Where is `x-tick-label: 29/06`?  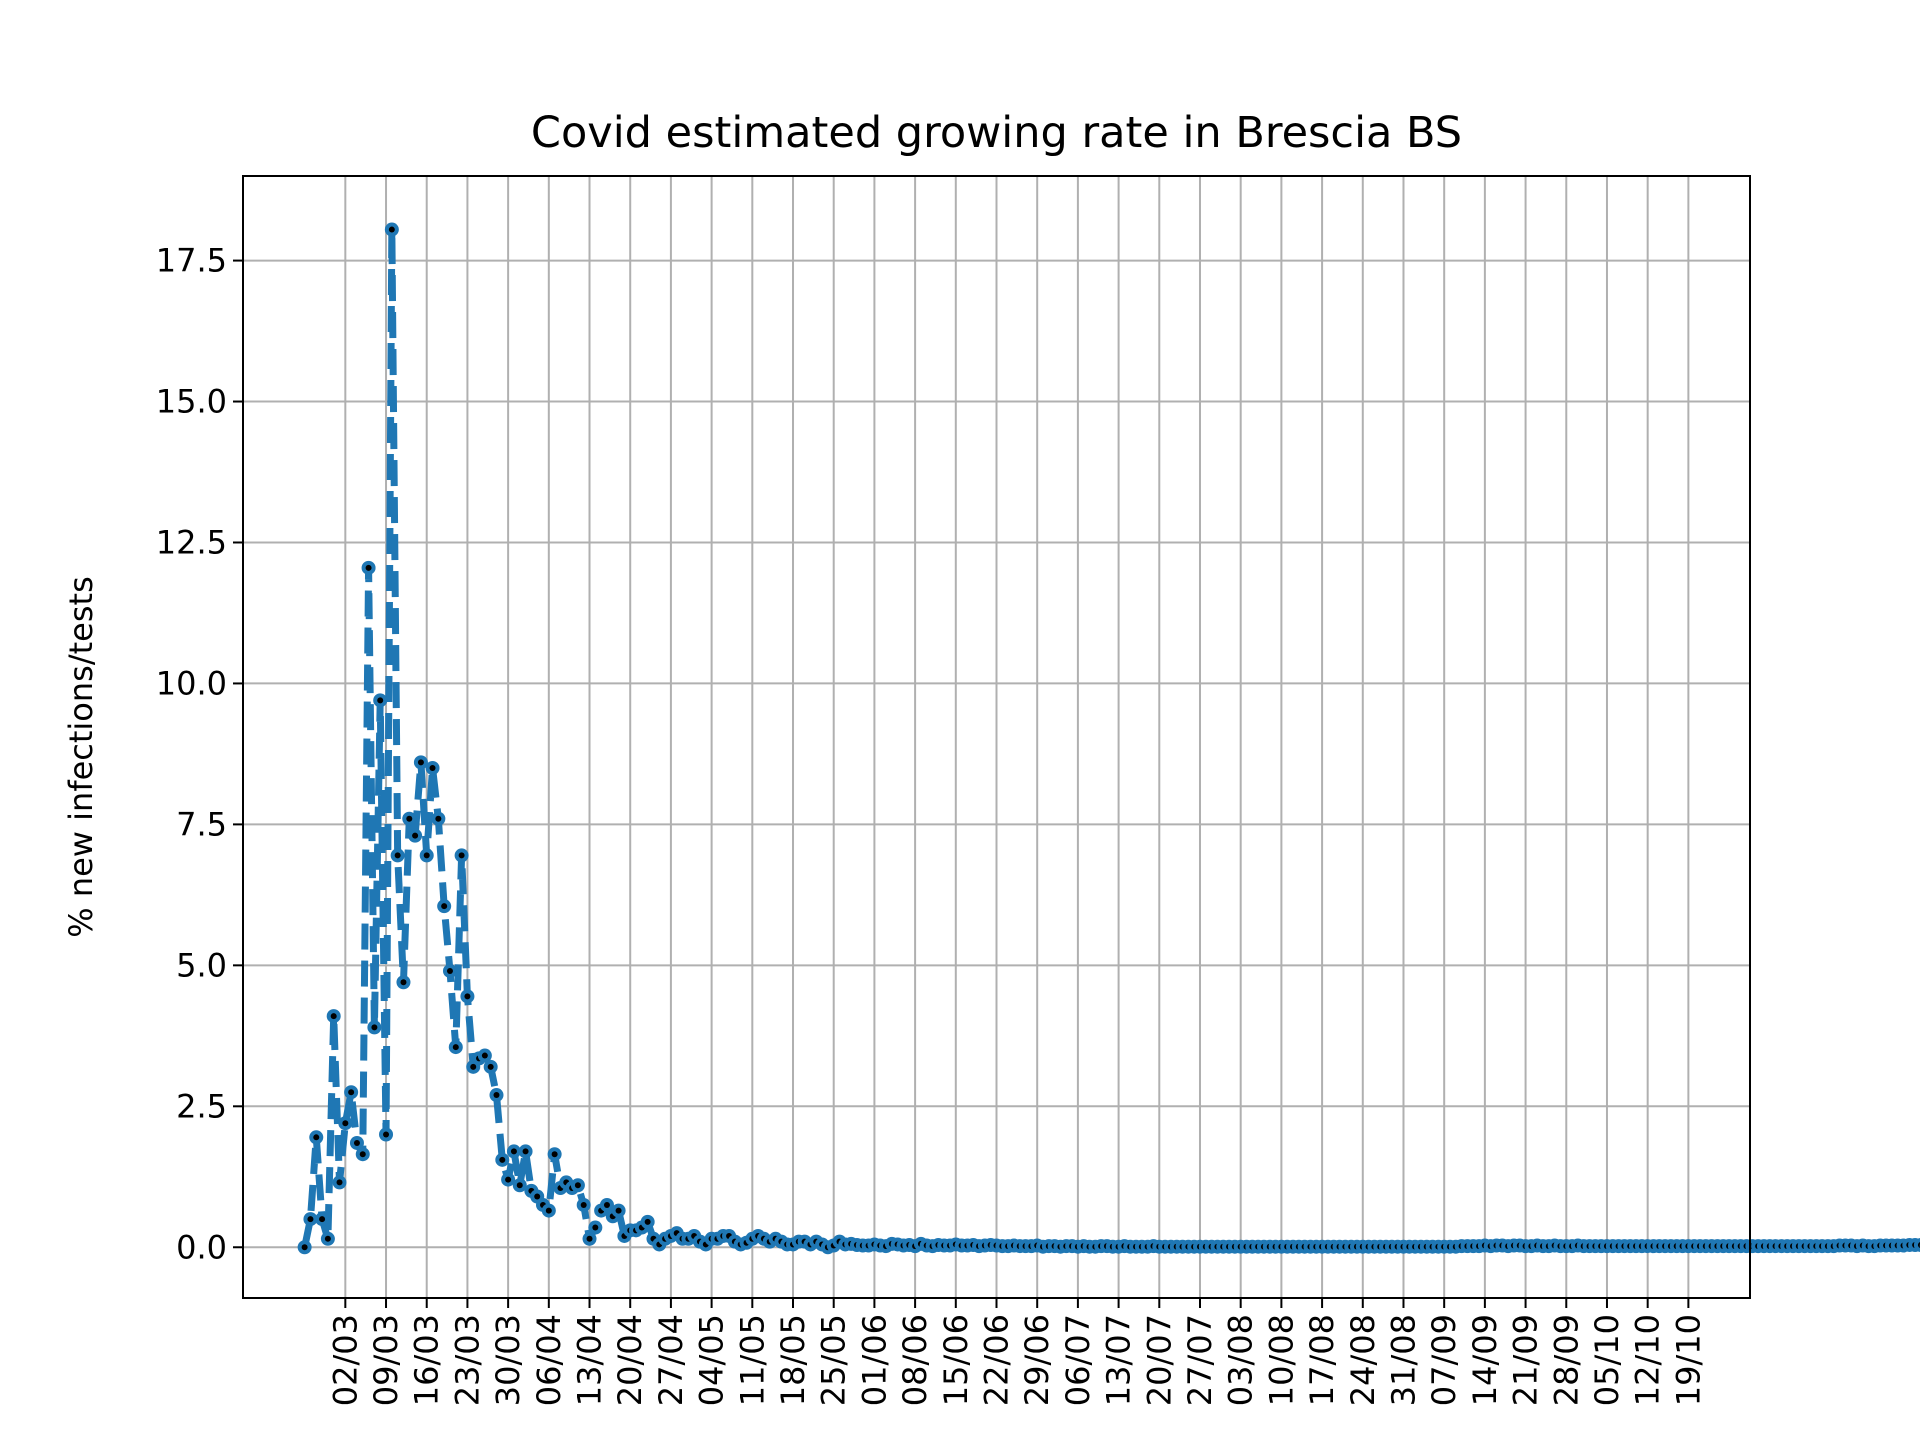
x-tick-label: 29/06 is located at coordinates (1037, 1360).